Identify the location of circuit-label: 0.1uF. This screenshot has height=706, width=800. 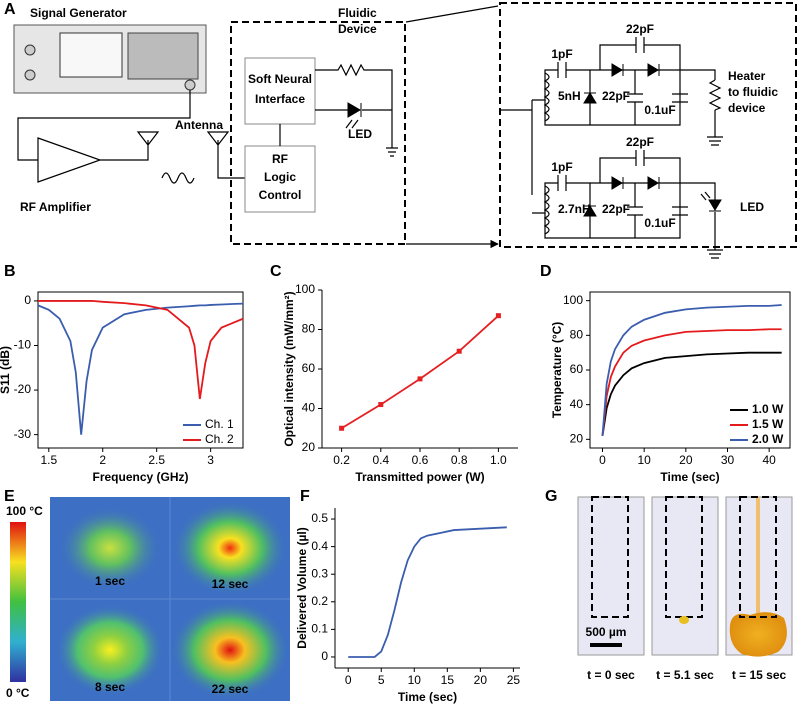
(659, 110).